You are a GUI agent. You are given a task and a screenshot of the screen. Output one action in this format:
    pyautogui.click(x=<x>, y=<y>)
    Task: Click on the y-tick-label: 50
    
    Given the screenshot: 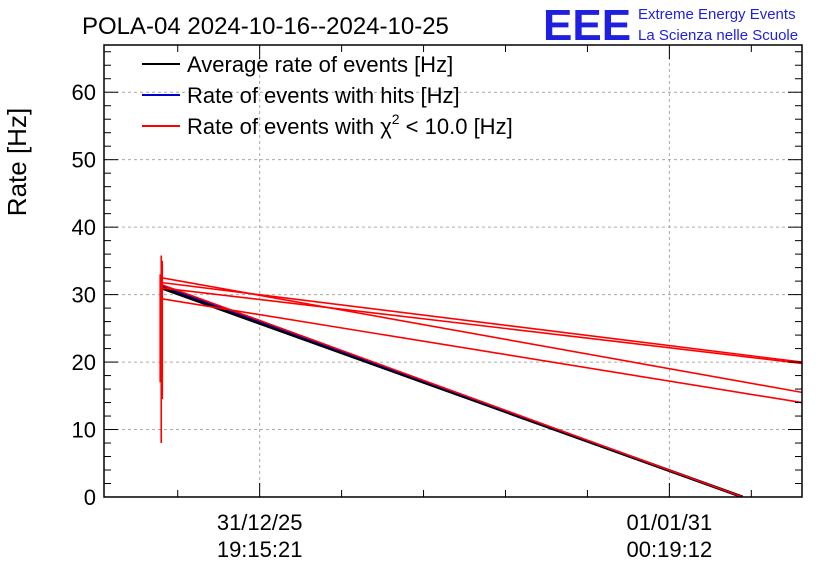 What is the action you would take?
    pyautogui.click(x=84, y=160)
    